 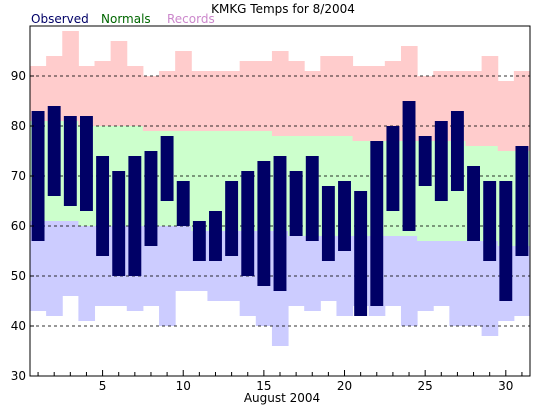 I want to click on y-tick-label: 40, so click(x=18, y=326).